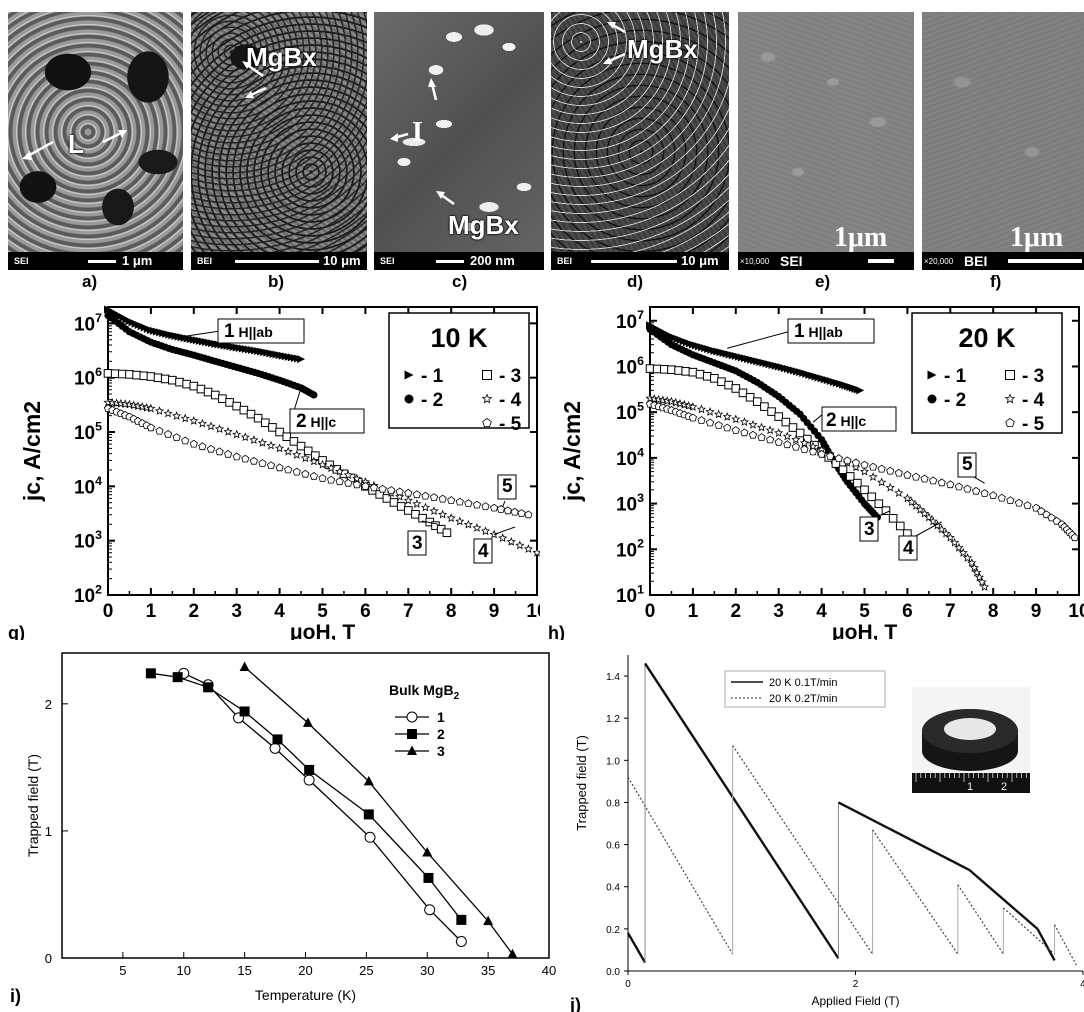  I want to click on annotation-label: 4, so click(483, 551).